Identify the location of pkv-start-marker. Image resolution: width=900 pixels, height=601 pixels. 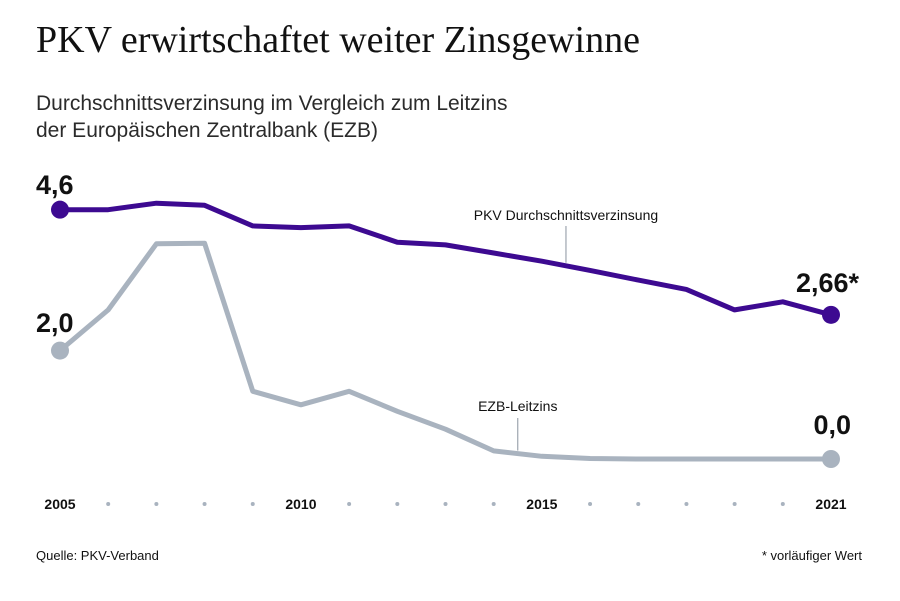
(60, 209).